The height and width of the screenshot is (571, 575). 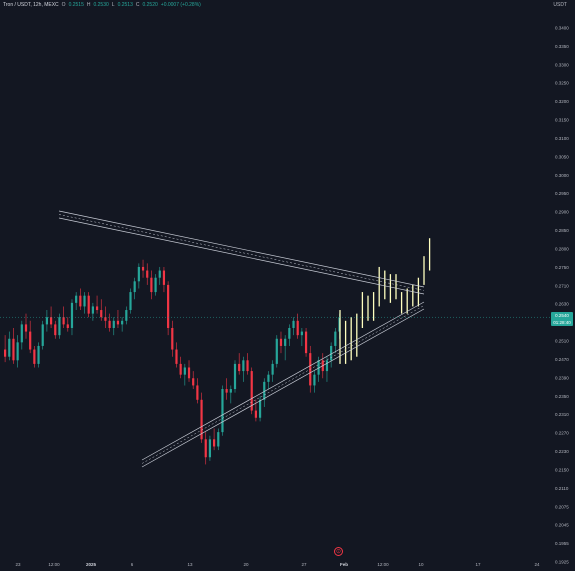 What do you see at coordinates (562, 323) in the screenshot?
I see `bar-countdown: 01:28:40` at bounding box center [562, 323].